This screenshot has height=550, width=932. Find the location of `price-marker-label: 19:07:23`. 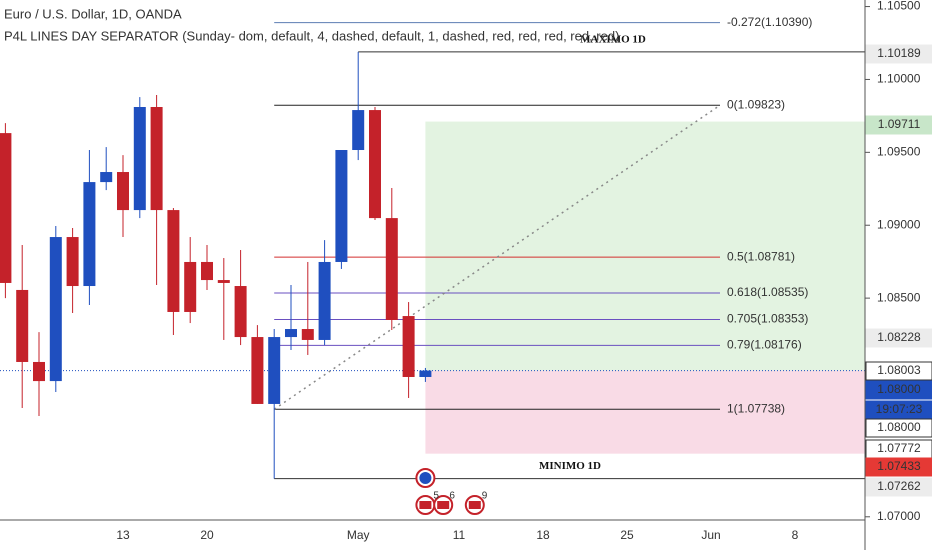

price-marker-label: 19:07:23 is located at coordinates (899, 409).